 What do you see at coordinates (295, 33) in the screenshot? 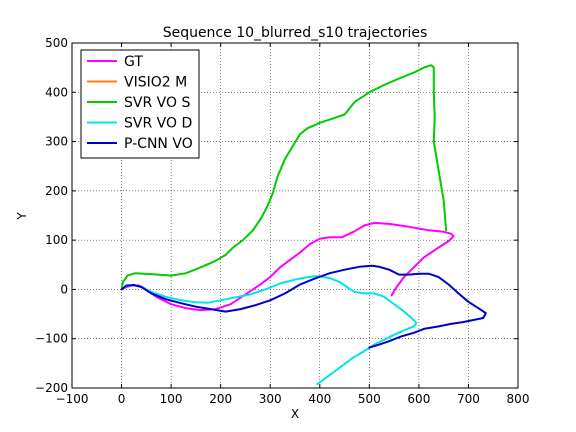
I see `chart-title: Sequence 10_blurred_s10 trajectories` at bounding box center [295, 33].